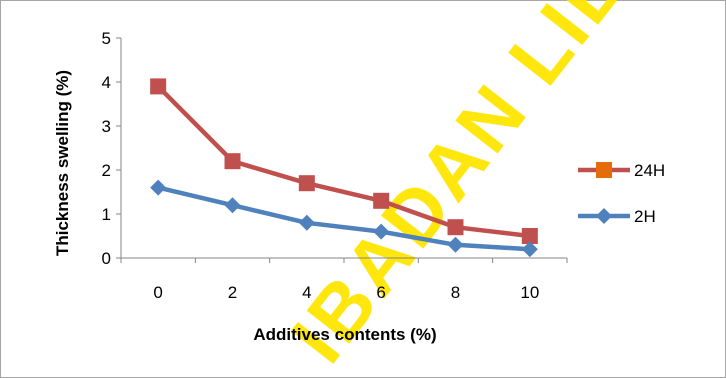 The height and width of the screenshot is (378, 726). What do you see at coordinates (106, 82) in the screenshot?
I see `y-tick-label: 4` at bounding box center [106, 82].